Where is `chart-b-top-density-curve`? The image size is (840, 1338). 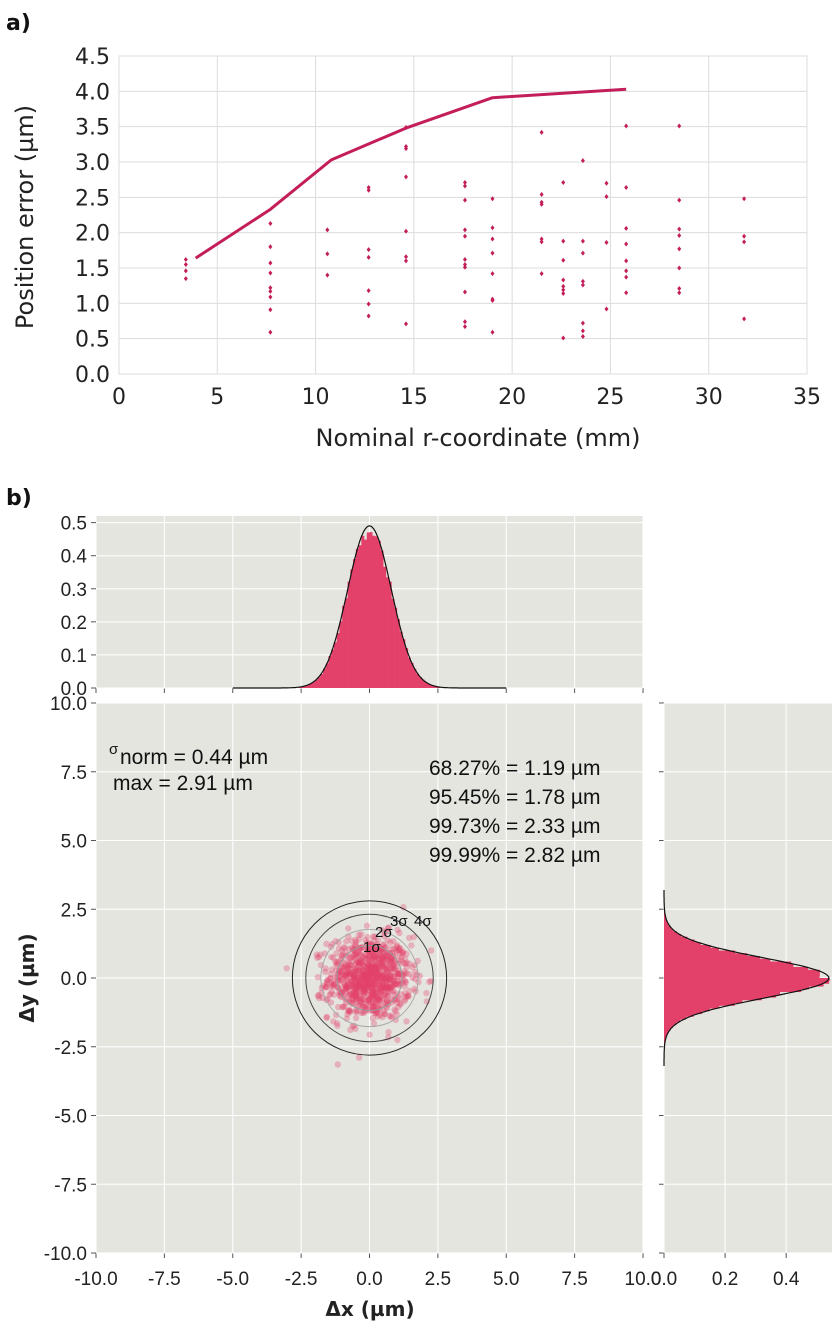
chart-b-top-density-curve is located at coordinates (369, 607).